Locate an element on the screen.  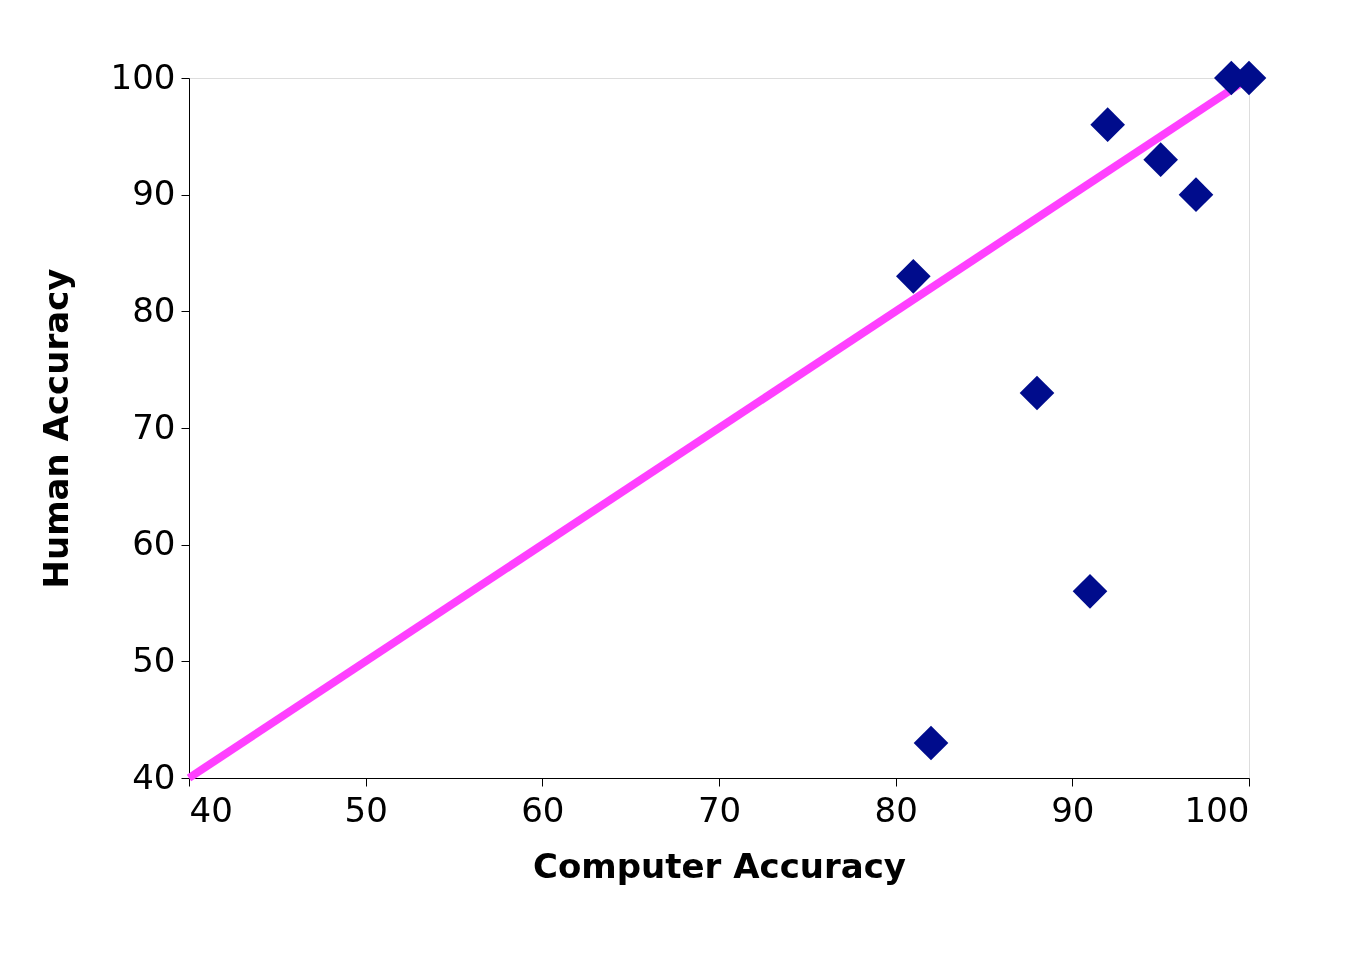
y-tick-label: 40 is located at coordinates (154, 776).